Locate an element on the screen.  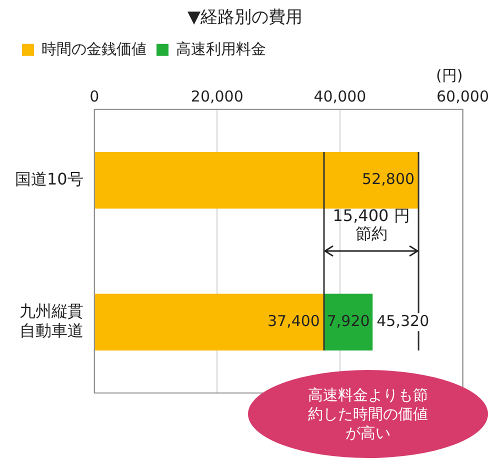
legend-label: 高速利用料金 is located at coordinates (221, 49).